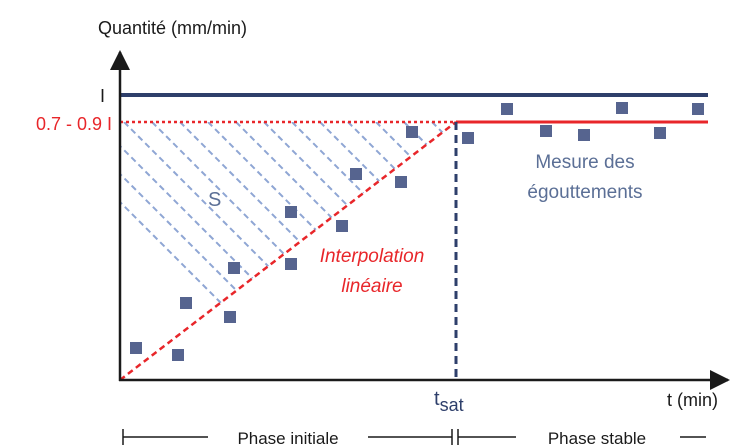  I want to click on tsat-subscript: sat, so click(452, 405).